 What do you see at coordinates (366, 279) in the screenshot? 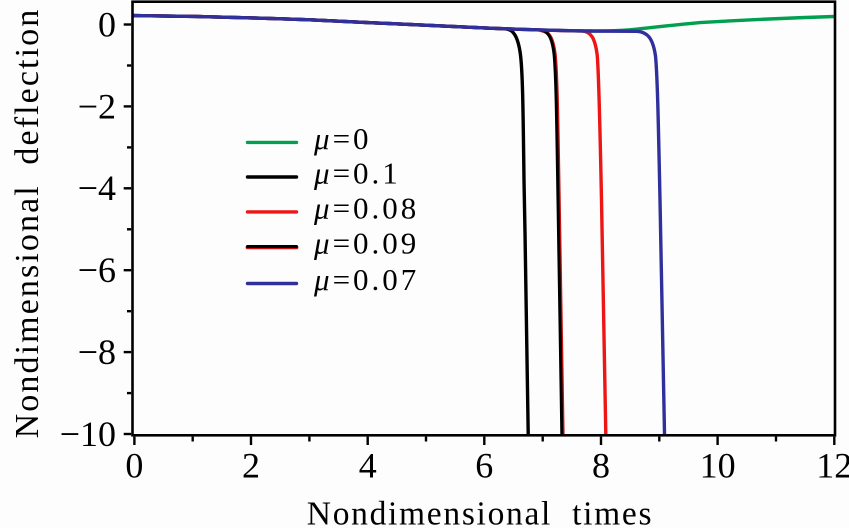
I see `svg-text: μ=0.07` at bounding box center [366, 279].